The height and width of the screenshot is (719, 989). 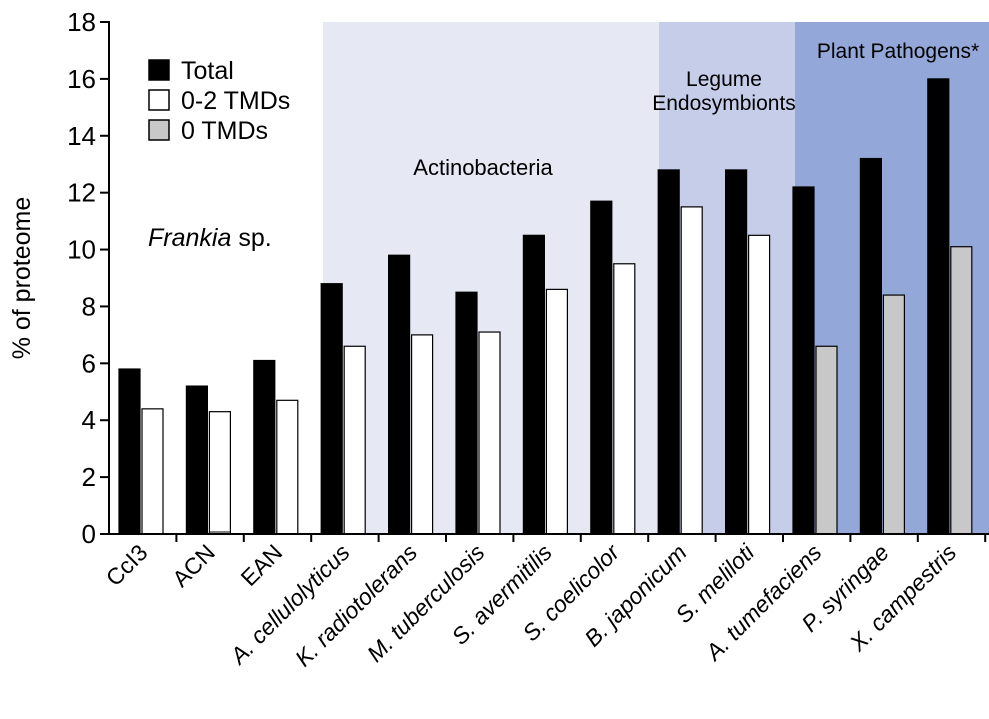 What do you see at coordinates (89, 420) in the screenshot?
I see `y-tick-label: 4` at bounding box center [89, 420].